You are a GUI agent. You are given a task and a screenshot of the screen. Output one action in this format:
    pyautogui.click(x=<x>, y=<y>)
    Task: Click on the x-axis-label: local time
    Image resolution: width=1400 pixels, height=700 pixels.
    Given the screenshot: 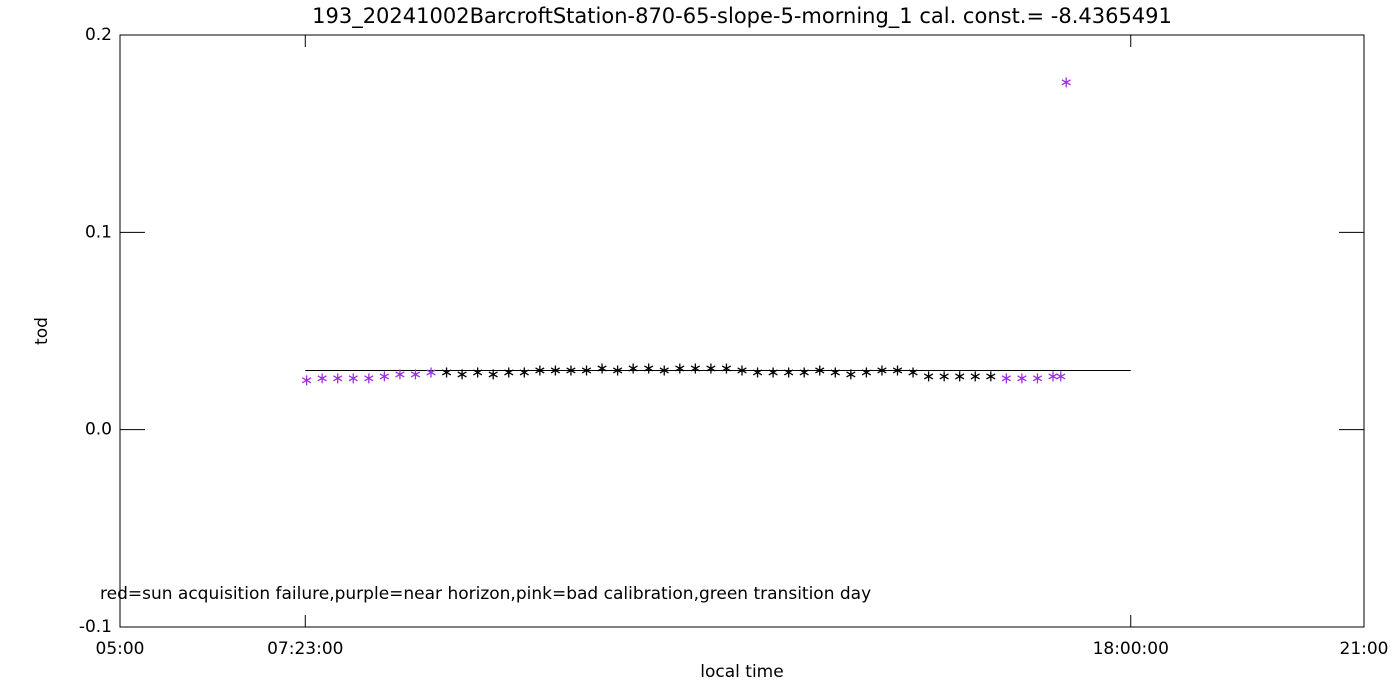 What is the action you would take?
    pyautogui.click(x=741, y=672)
    